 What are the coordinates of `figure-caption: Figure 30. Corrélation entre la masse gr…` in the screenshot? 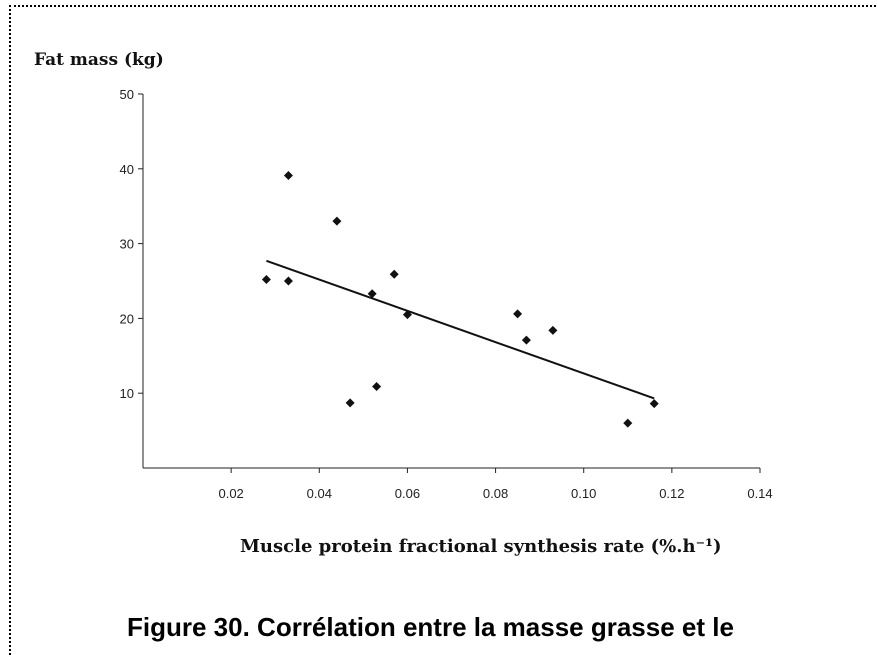 It's located at (430, 627).